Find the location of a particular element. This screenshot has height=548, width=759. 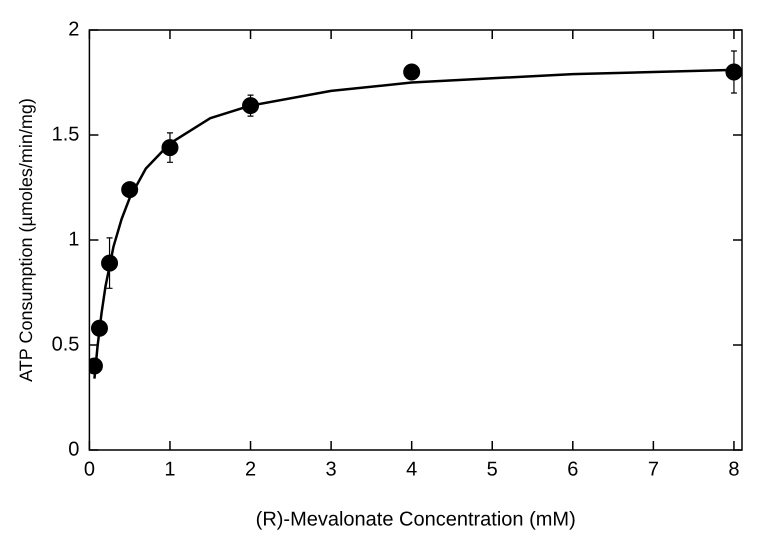

x-tick-label: 4 is located at coordinates (412, 469).